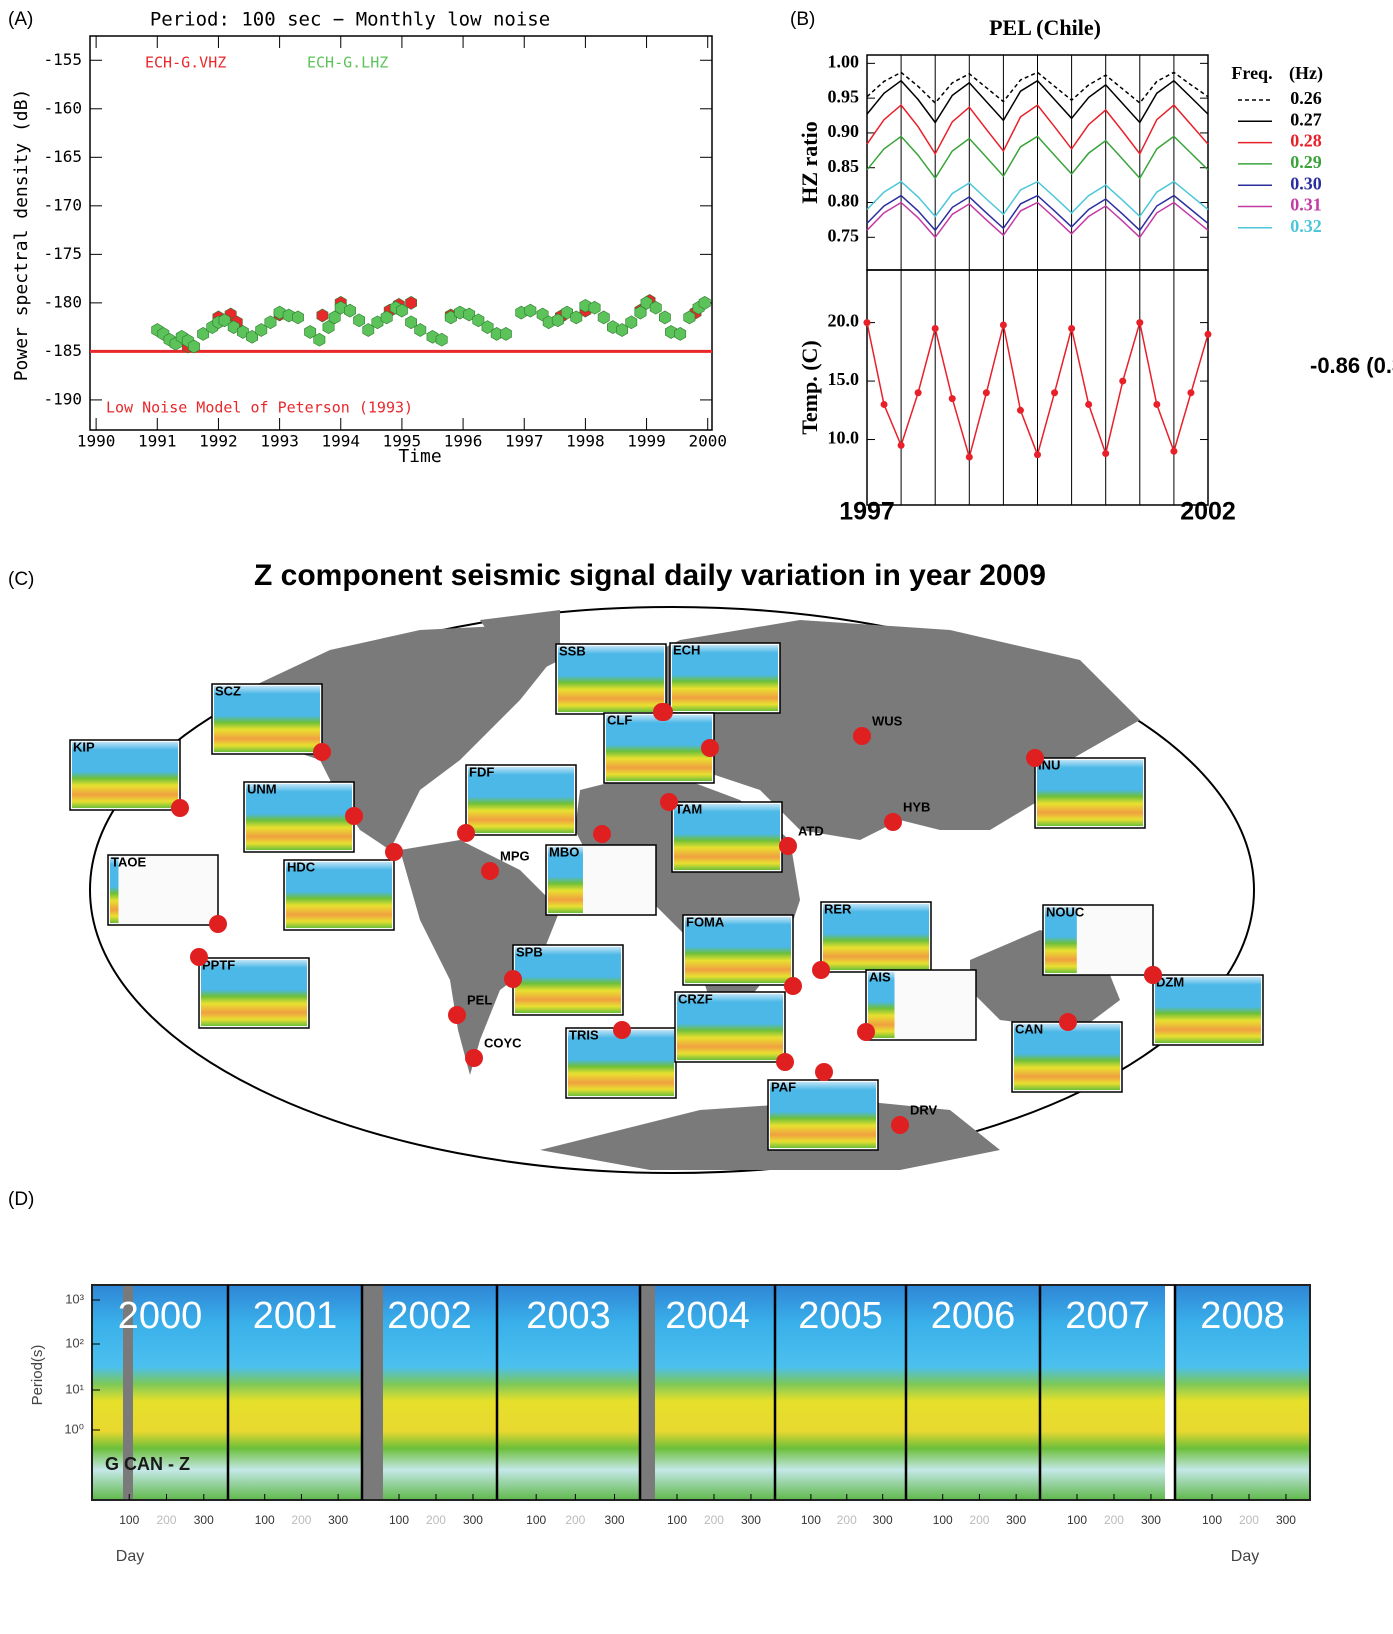 The width and height of the screenshot is (1393, 1634). Describe the element at coordinates (62, 59) in the screenshot. I see `y-tick-label: -155` at that location.